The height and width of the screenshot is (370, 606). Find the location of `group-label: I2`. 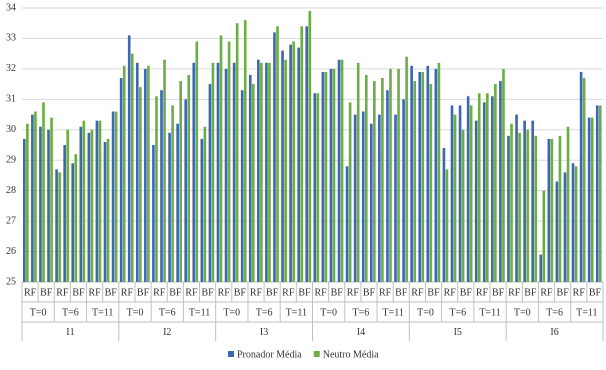

group-label: I2 is located at coordinates (167, 332).